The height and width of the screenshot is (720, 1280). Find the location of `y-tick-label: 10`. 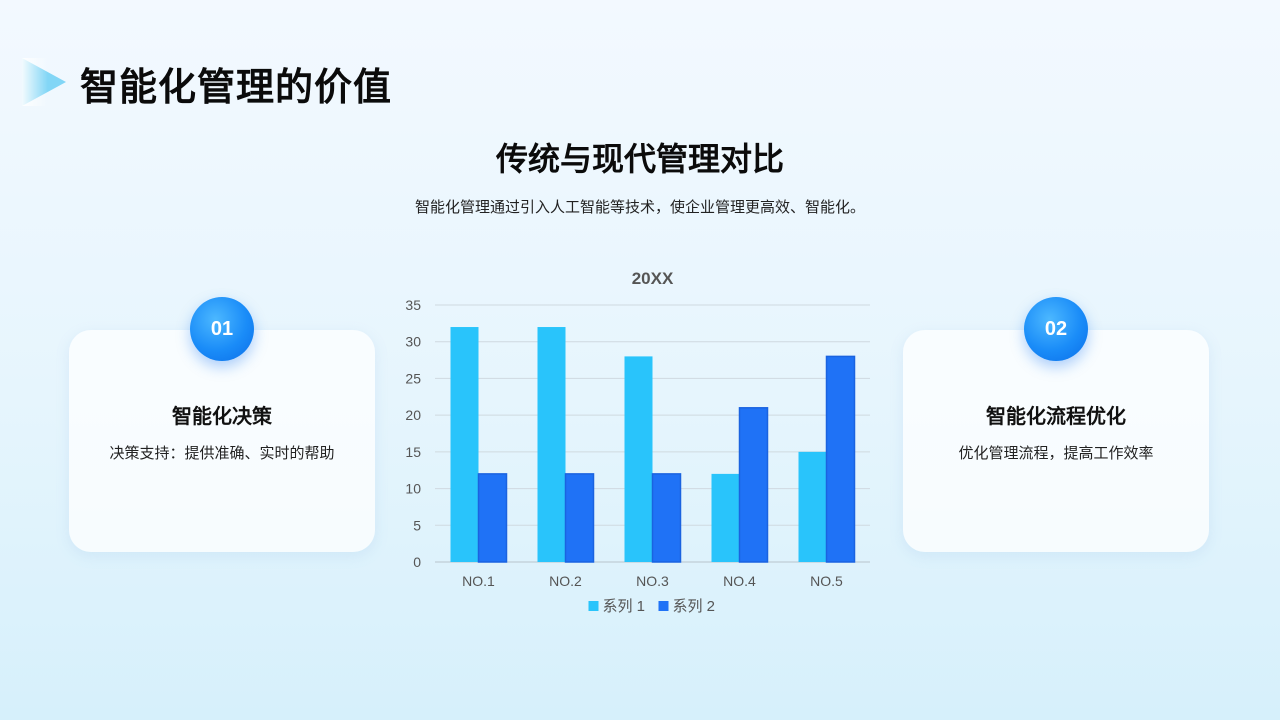

y-tick-label: 10 is located at coordinates (413, 489).